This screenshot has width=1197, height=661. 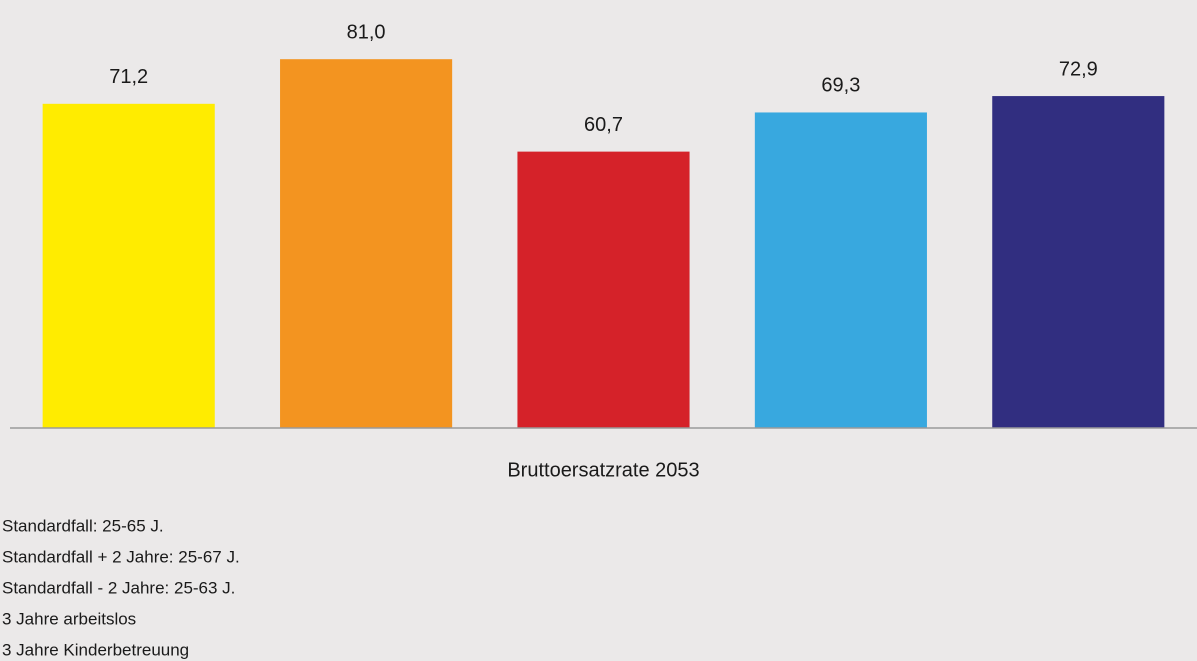 I want to click on value-label: 69,3, so click(x=840, y=86).